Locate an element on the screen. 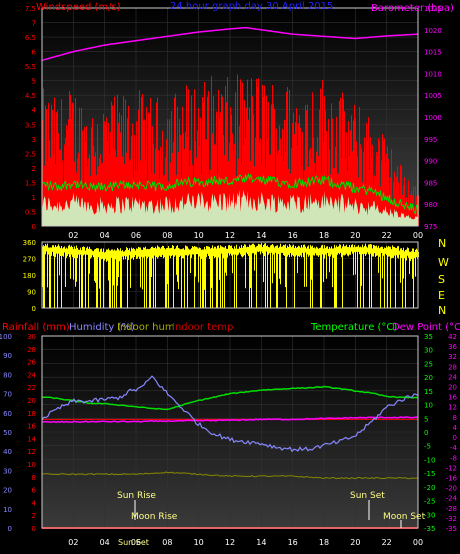  sun-rise-annotation: Sun Rise is located at coordinates (136, 496).